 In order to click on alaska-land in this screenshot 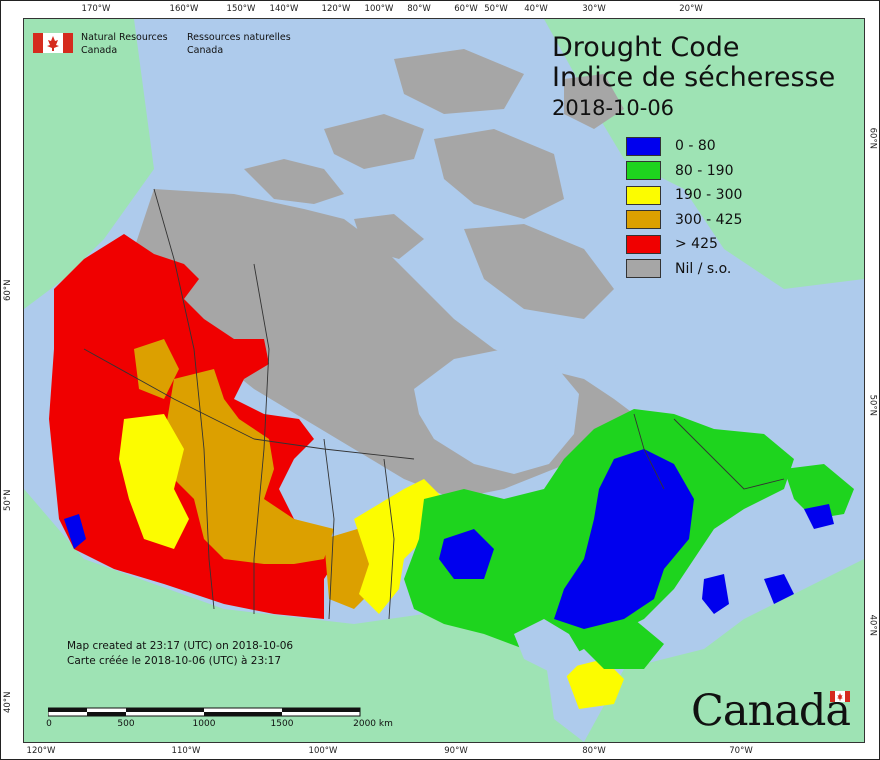, I will do `click(89, 164)`.